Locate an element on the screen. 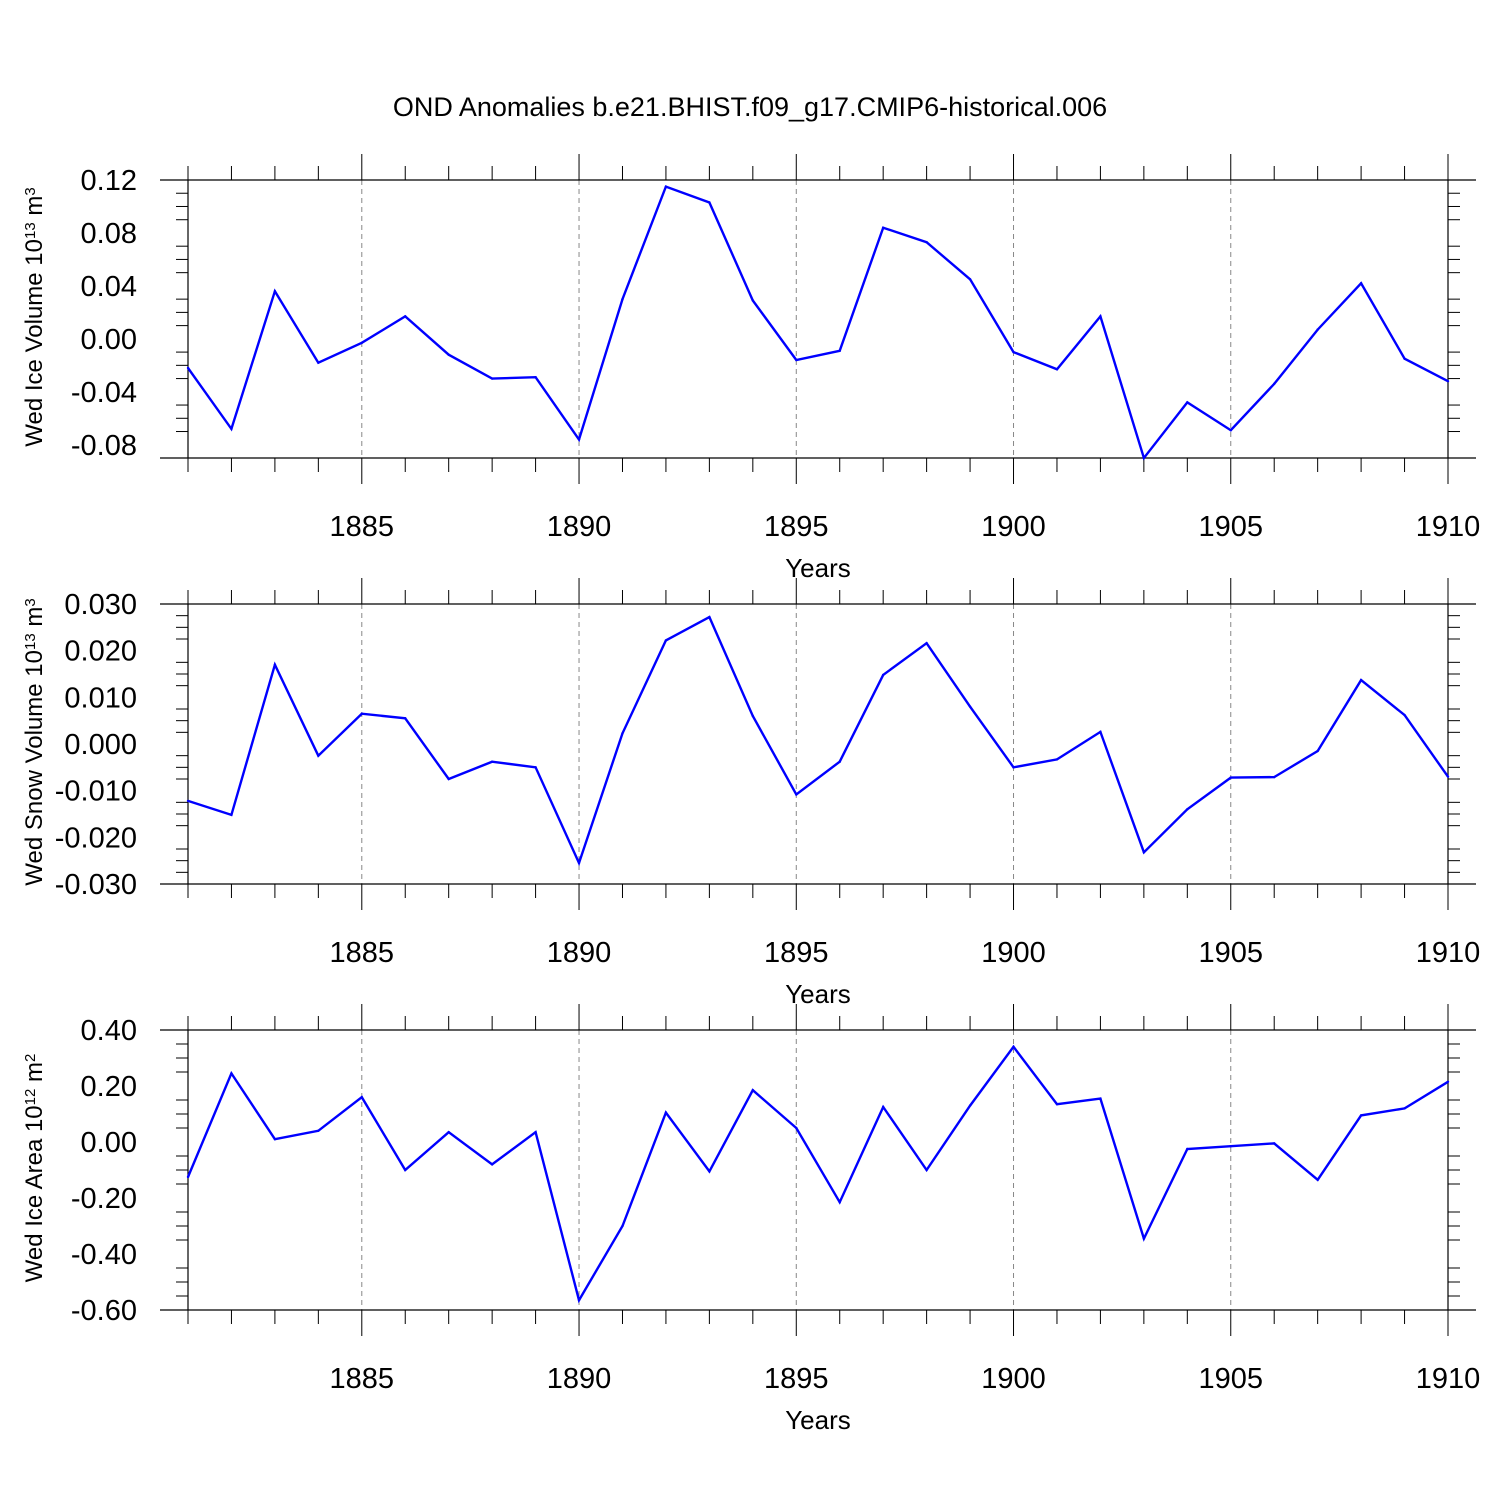  y-tick-label: 0.04 is located at coordinates (109, 287).